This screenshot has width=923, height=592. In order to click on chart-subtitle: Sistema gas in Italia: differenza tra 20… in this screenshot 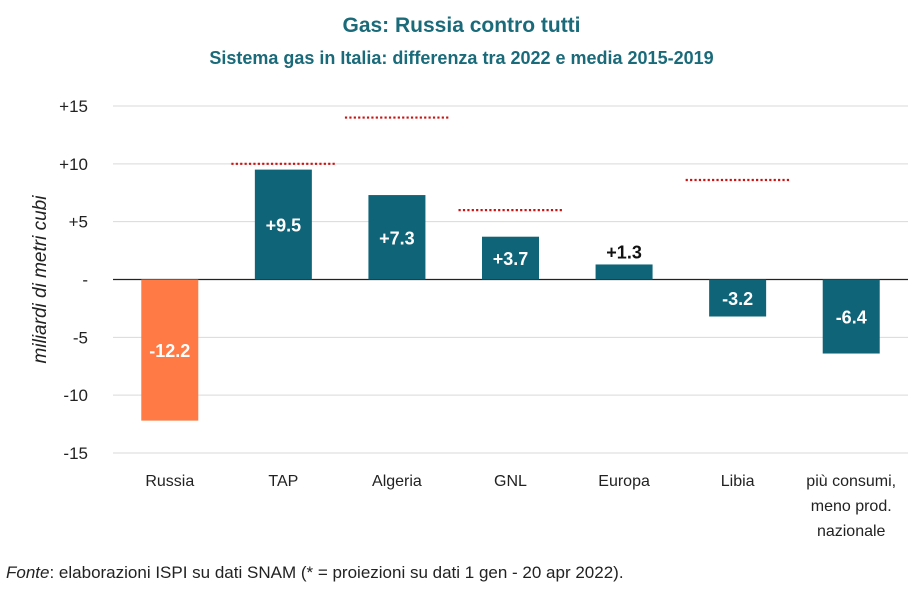, I will do `click(461, 58)`.